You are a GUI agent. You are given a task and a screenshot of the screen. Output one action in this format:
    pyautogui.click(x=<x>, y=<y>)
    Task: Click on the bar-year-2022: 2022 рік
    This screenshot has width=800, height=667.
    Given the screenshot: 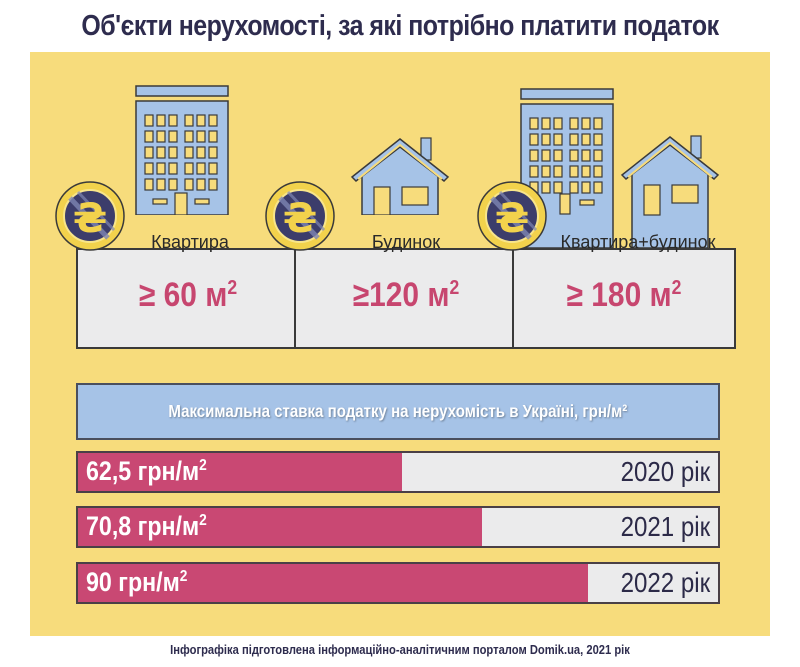 What is the action you would take?
    pyautogui.click(x=665, y=582)
    